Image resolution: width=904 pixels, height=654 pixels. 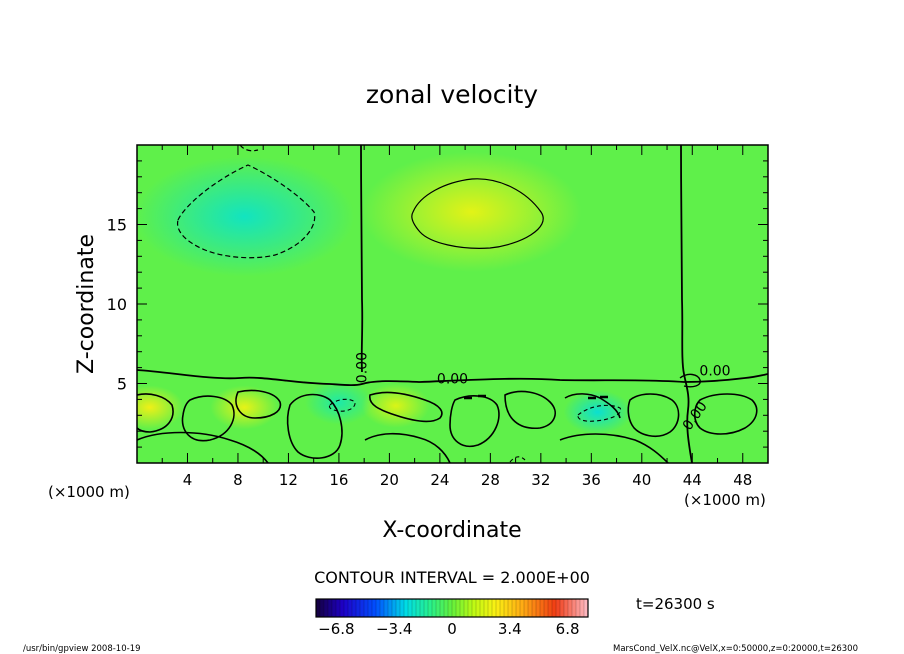 I want to click on contour-low-top, so click(x=249, y=148).